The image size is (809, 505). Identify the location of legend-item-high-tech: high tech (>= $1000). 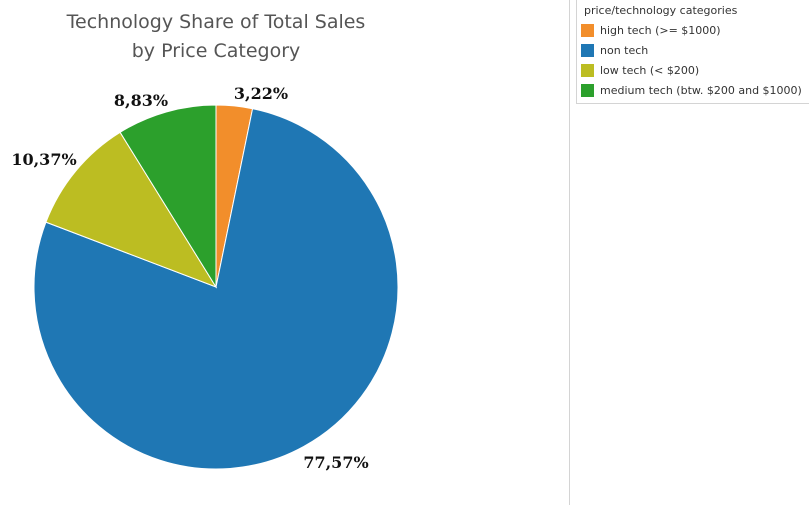
(693, 30).